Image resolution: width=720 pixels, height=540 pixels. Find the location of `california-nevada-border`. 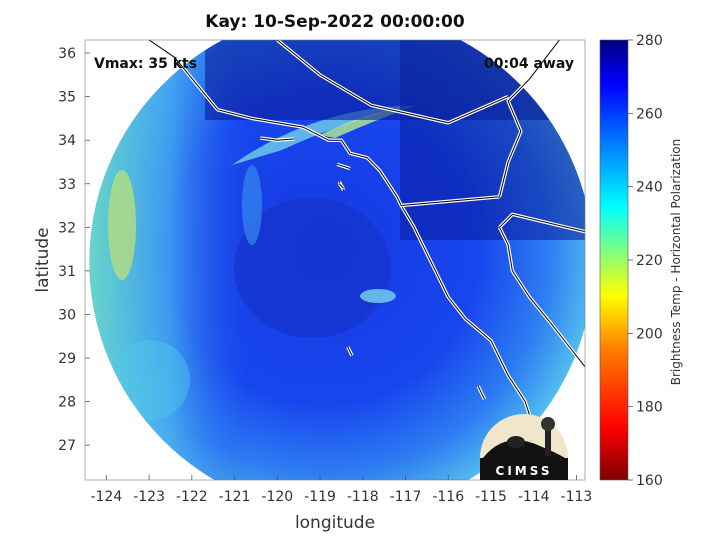

california-nevada-border is located at coordinates (392, 82).